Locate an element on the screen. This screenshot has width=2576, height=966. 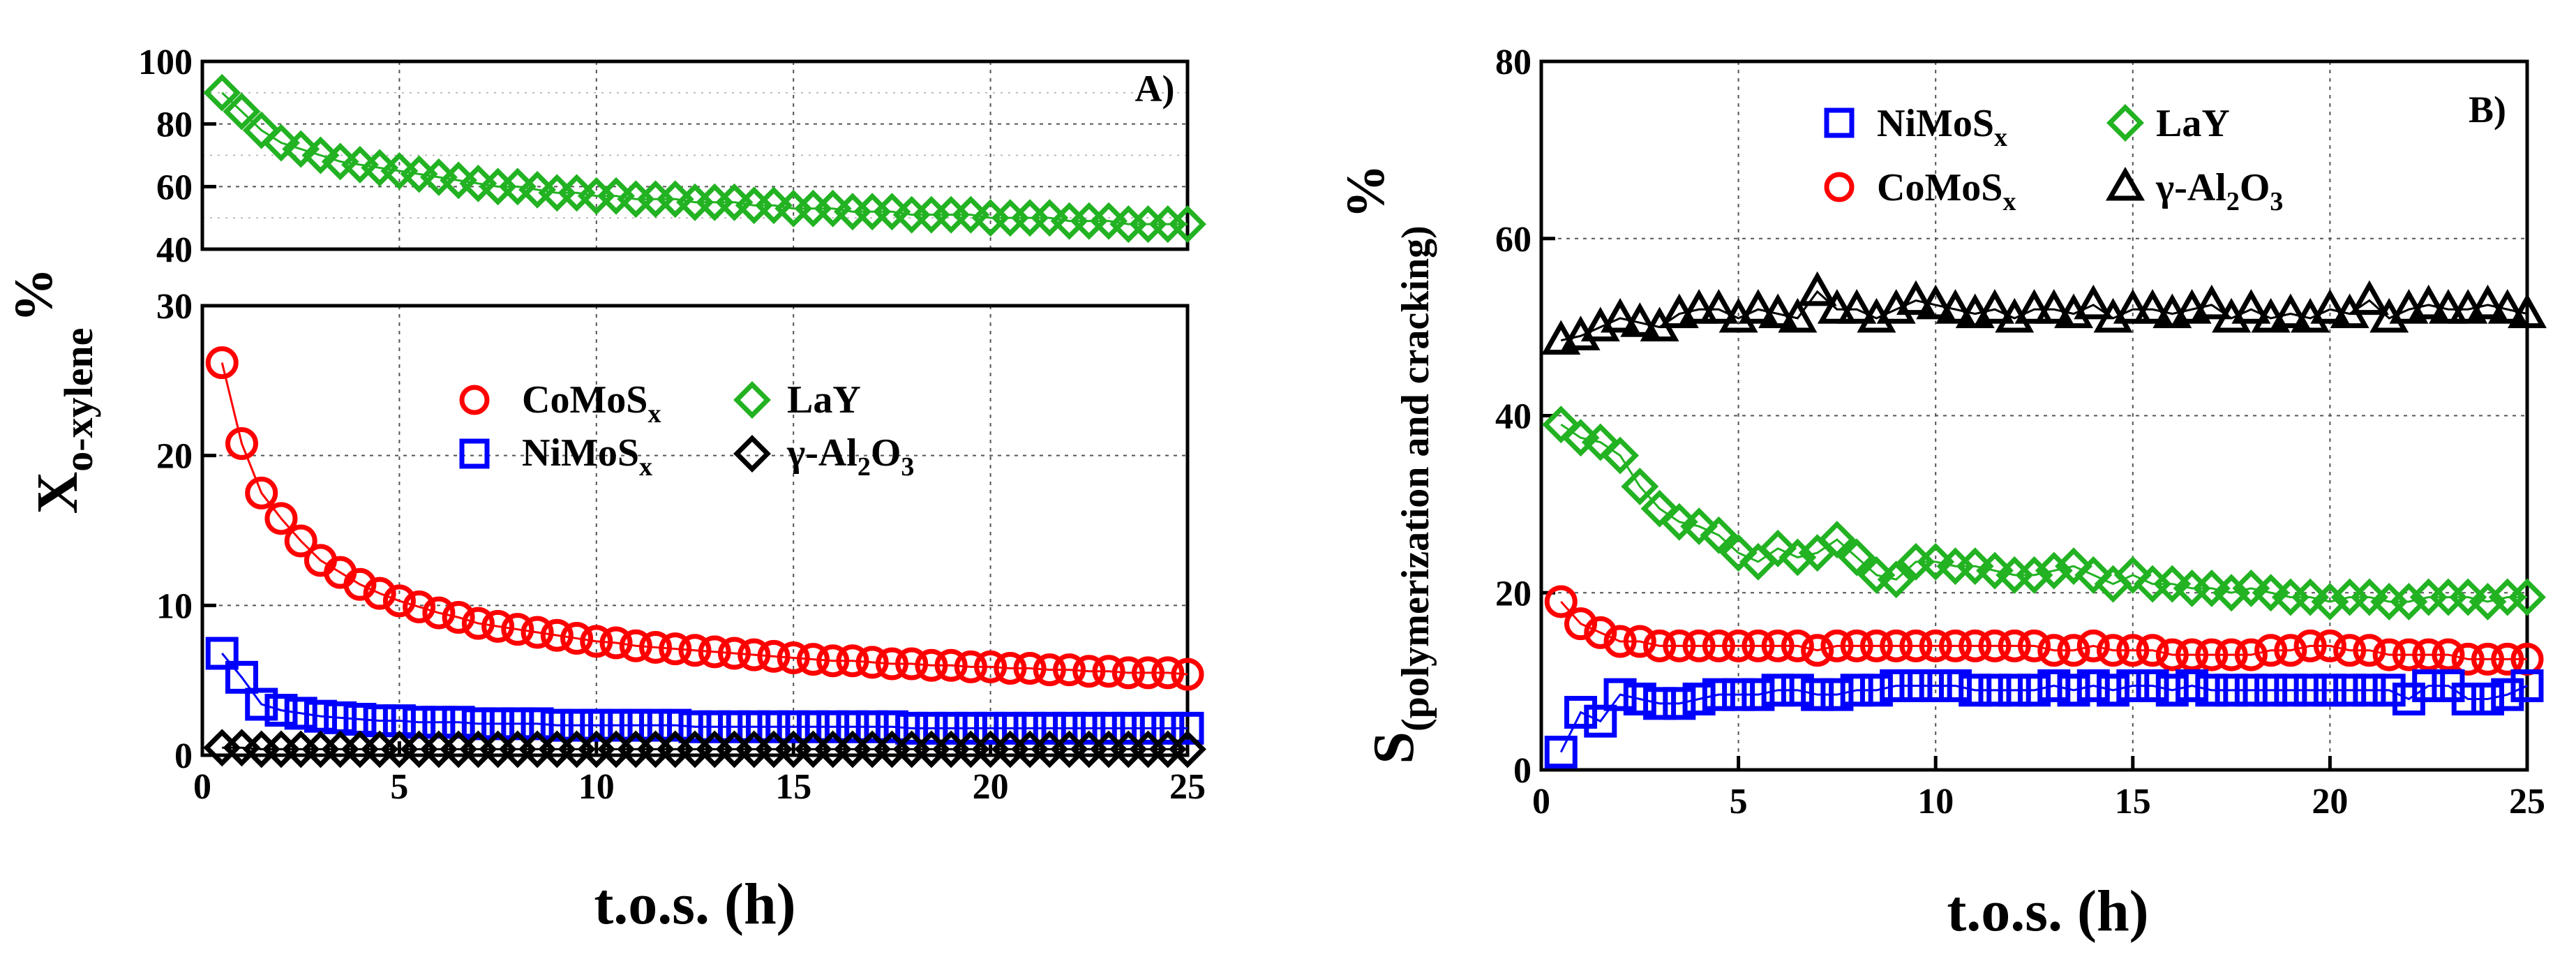
legend-marker-lay is located at coordinates (752, 400).